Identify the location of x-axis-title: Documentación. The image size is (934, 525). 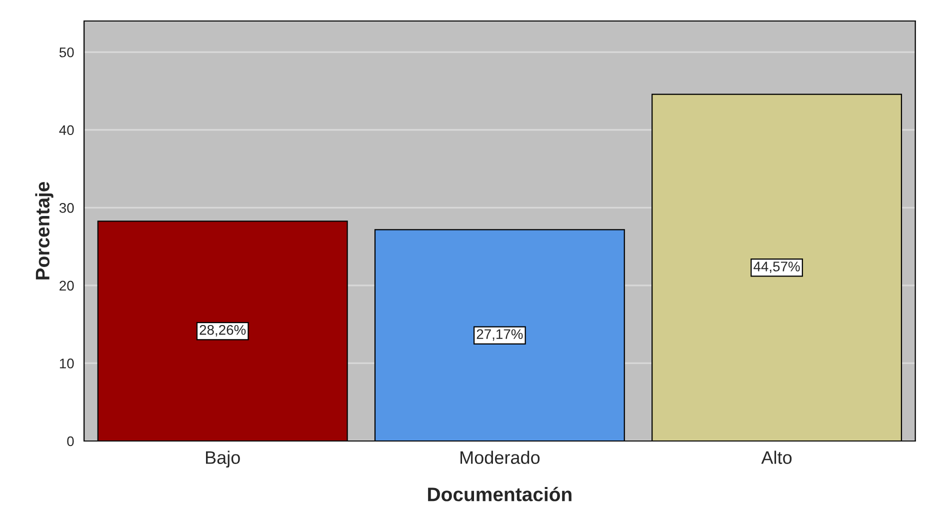
(500, 494).